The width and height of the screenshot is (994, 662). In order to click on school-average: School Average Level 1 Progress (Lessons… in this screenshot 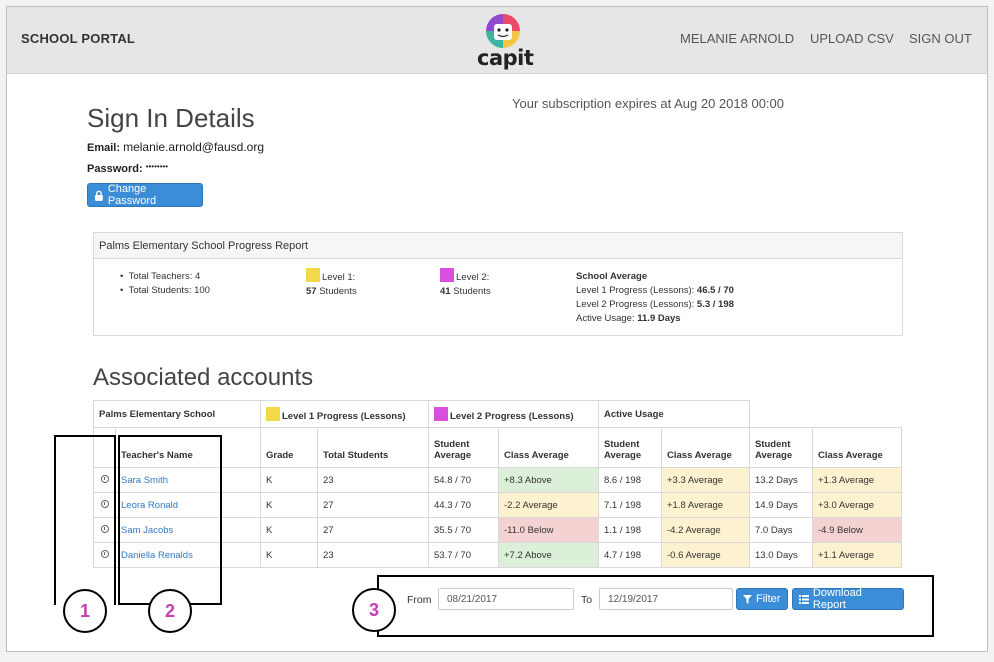, I will do `click(655, 298)`.